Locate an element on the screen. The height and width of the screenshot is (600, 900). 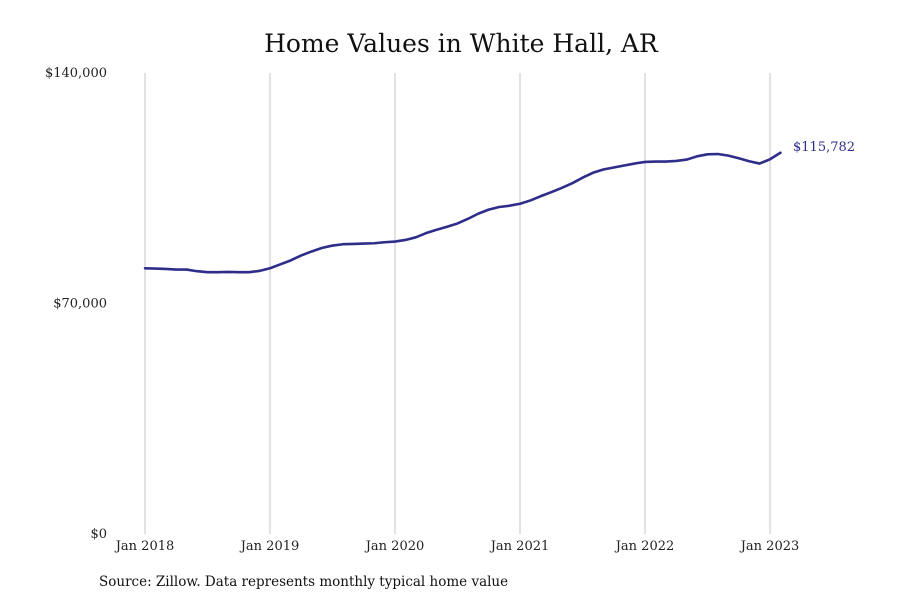
series-line is located at coordinates (462, 212).